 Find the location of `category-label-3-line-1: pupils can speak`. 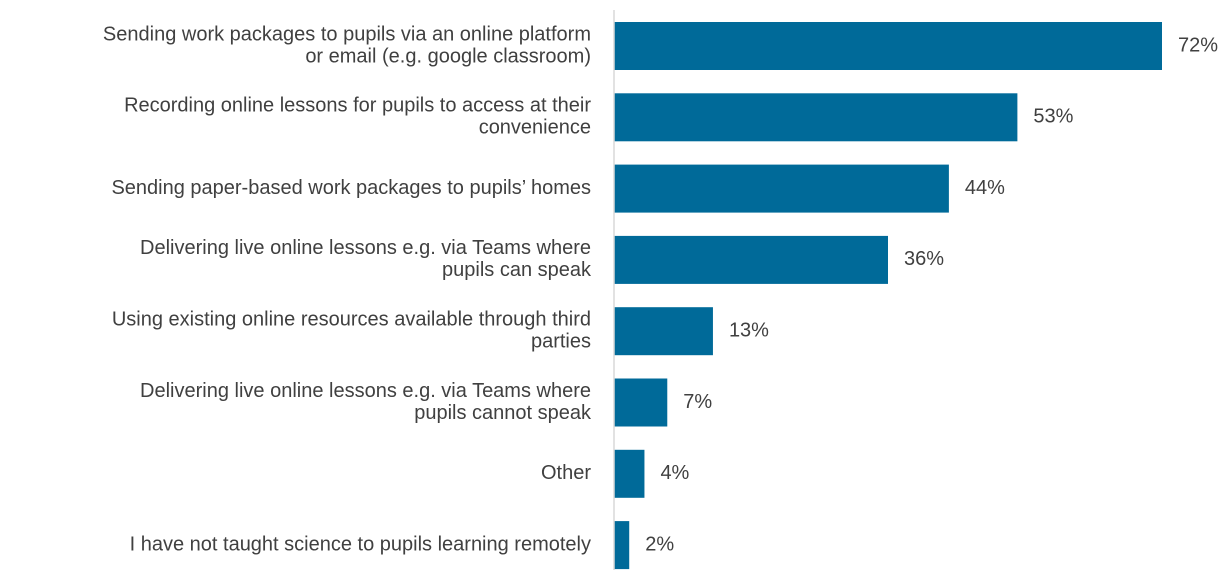

category-label-3-line-1: pupils can speak is located at coordinates (517, 270).